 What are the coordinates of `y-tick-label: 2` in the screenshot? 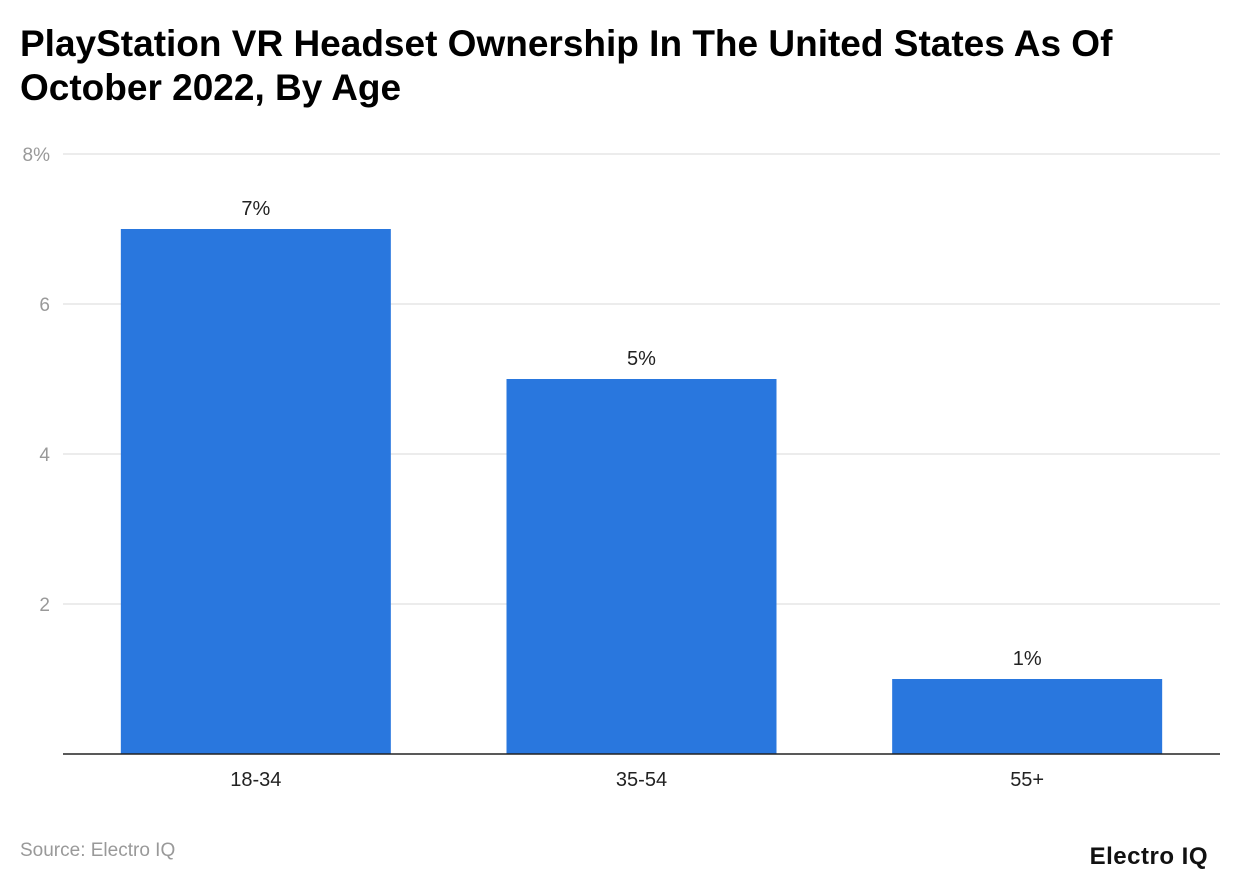 It's located at (44, 605).